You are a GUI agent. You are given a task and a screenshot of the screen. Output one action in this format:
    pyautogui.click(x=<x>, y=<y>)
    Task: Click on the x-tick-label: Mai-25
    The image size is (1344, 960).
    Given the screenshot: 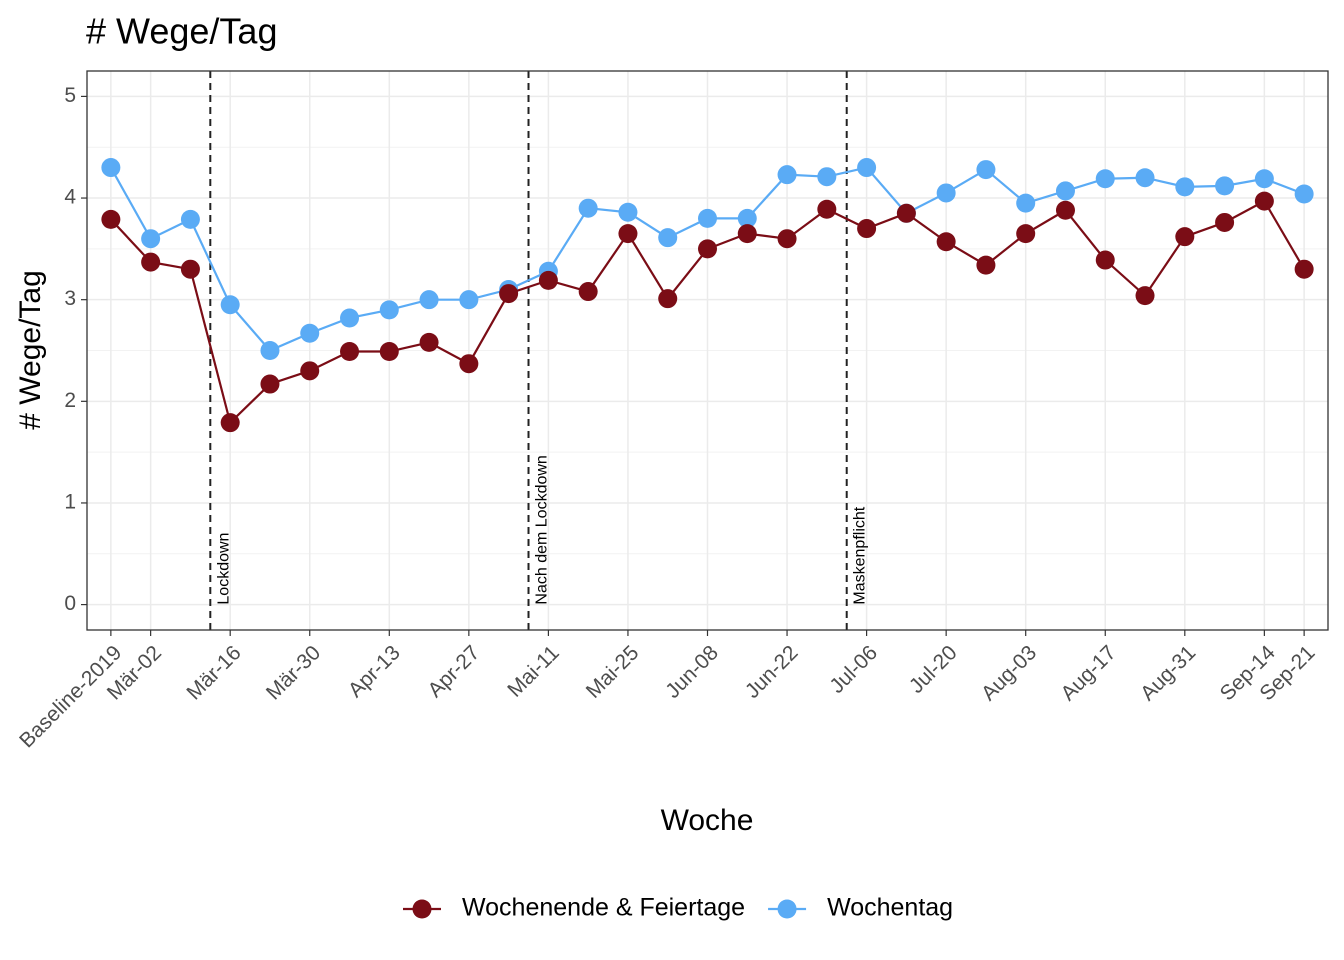 What is the action you would take?
    pyautogui.click(x=613, y=672)
    